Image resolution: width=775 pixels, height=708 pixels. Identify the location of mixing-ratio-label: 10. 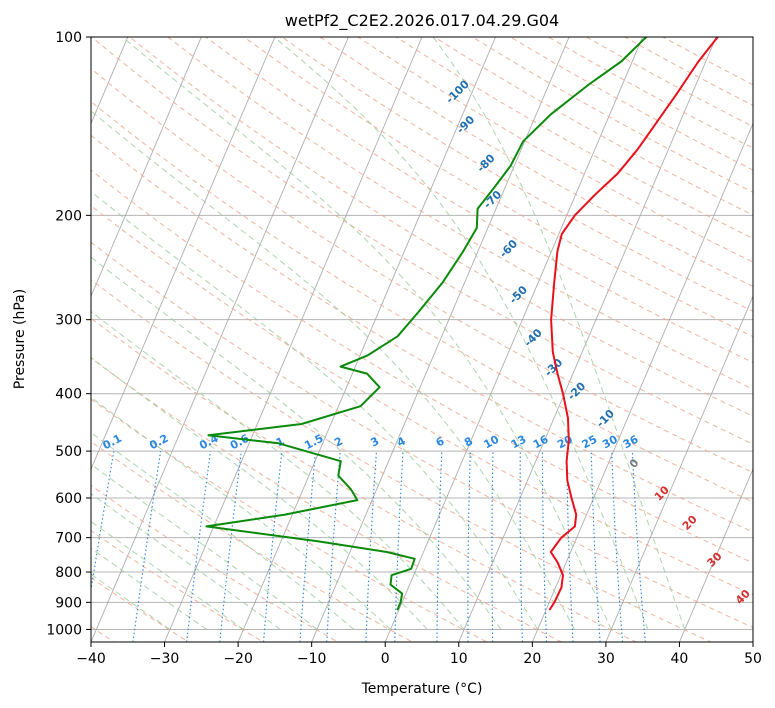
(492, 442).